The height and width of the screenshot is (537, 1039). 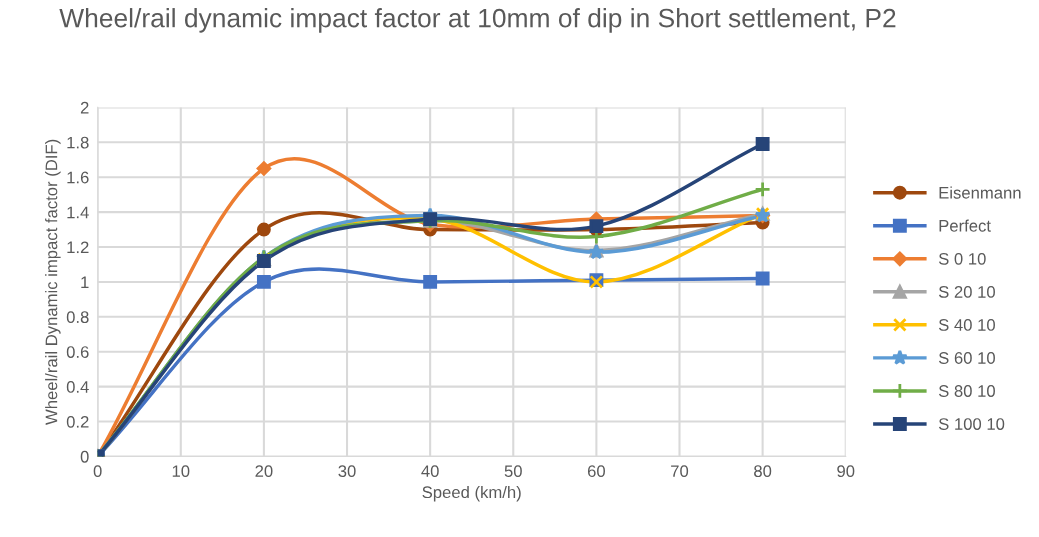 What do you see at coordinates (84, 456) in the screenshot?
I see `y-tick-label: 0` at bounding box center [84, 456].